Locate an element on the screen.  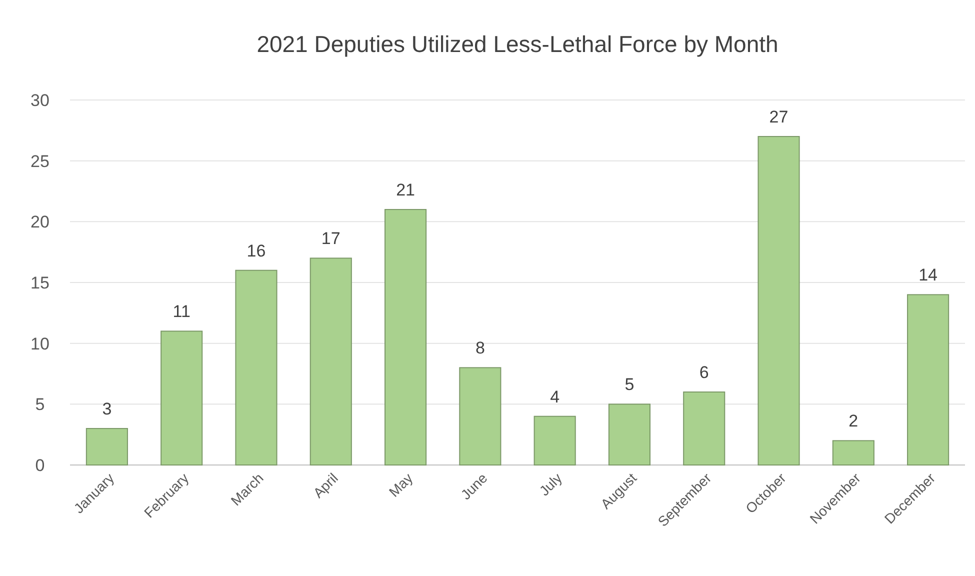
data-label: 5 is located at coordinates (629, 384).